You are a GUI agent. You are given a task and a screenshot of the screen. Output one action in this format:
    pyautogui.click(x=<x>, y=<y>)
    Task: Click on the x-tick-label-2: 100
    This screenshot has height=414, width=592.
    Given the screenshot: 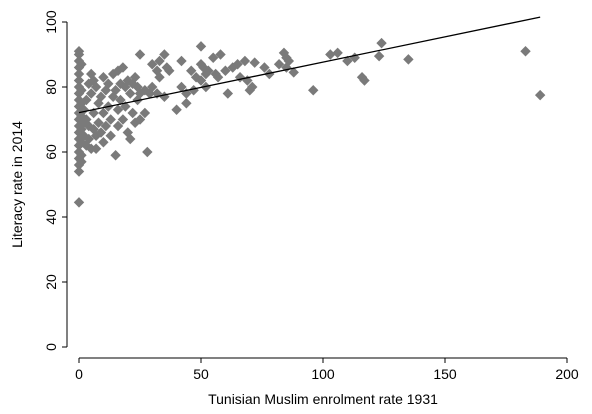 What is the action you would take?
    pyautogui.click(x=323, y=374)
    